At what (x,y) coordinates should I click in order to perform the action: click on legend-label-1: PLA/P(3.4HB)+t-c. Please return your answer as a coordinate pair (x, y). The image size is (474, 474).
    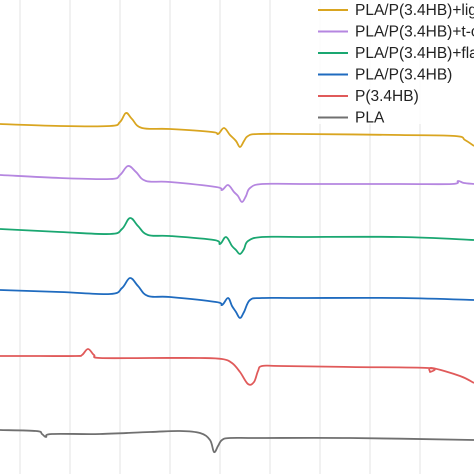
    Looking at the image, I should click on (414, 32).